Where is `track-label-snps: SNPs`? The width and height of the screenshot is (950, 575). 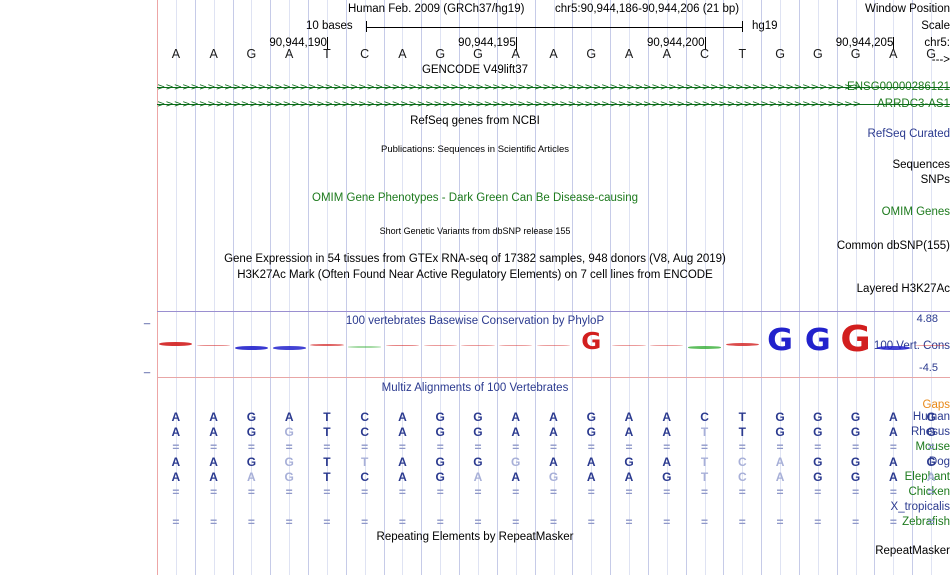
track-label-snps: SNPs is located at coordinates (935, 180).